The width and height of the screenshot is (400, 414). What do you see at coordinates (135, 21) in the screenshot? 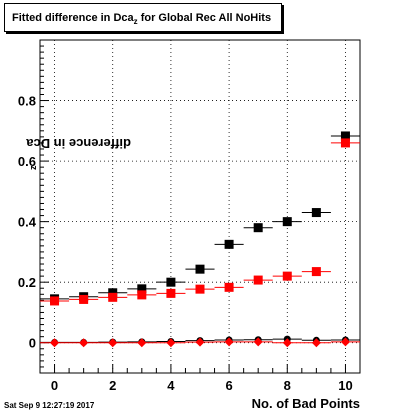
I see `chart-title-subscript: z` at bounding box center [135, 21].